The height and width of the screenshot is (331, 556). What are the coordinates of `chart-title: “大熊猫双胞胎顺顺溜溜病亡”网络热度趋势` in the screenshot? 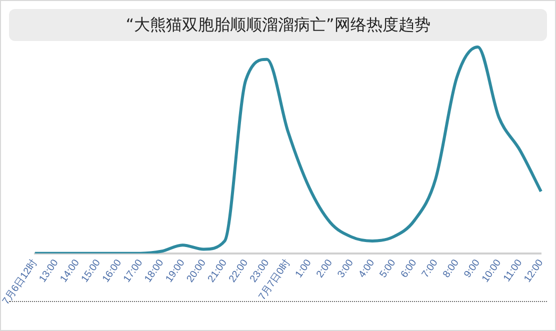 It's located at (278, 25).